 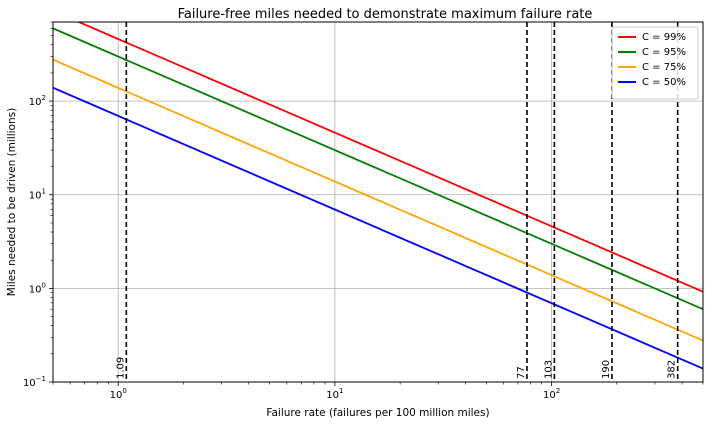 What do you see at coordinates (37, 288) in the screenshot?
I see `y-tick-label: 10⁰` at bounding box center [37, 288].